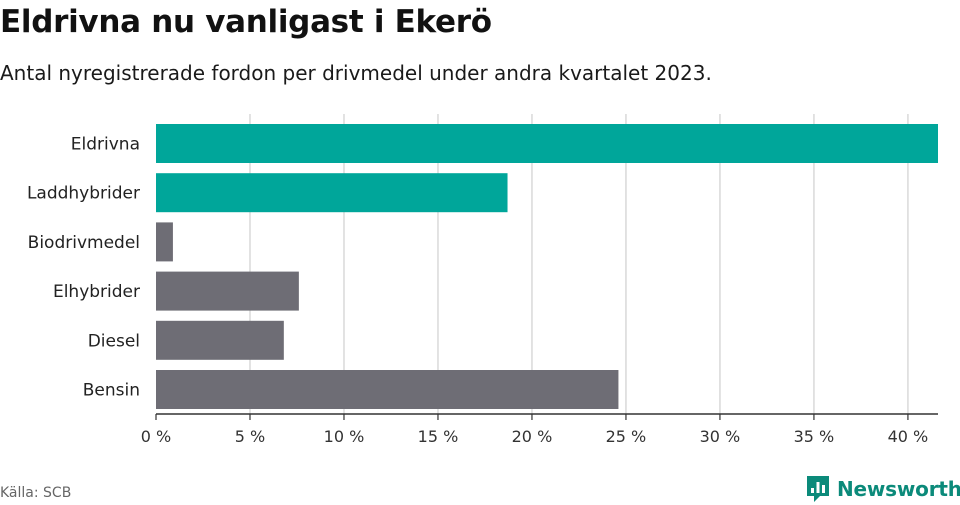 The width and height of the screenshot is (960, 505). Describe the element at coordinates (814, 436) in the screenshot. I see `x-tick-label: 35 %` at that location.